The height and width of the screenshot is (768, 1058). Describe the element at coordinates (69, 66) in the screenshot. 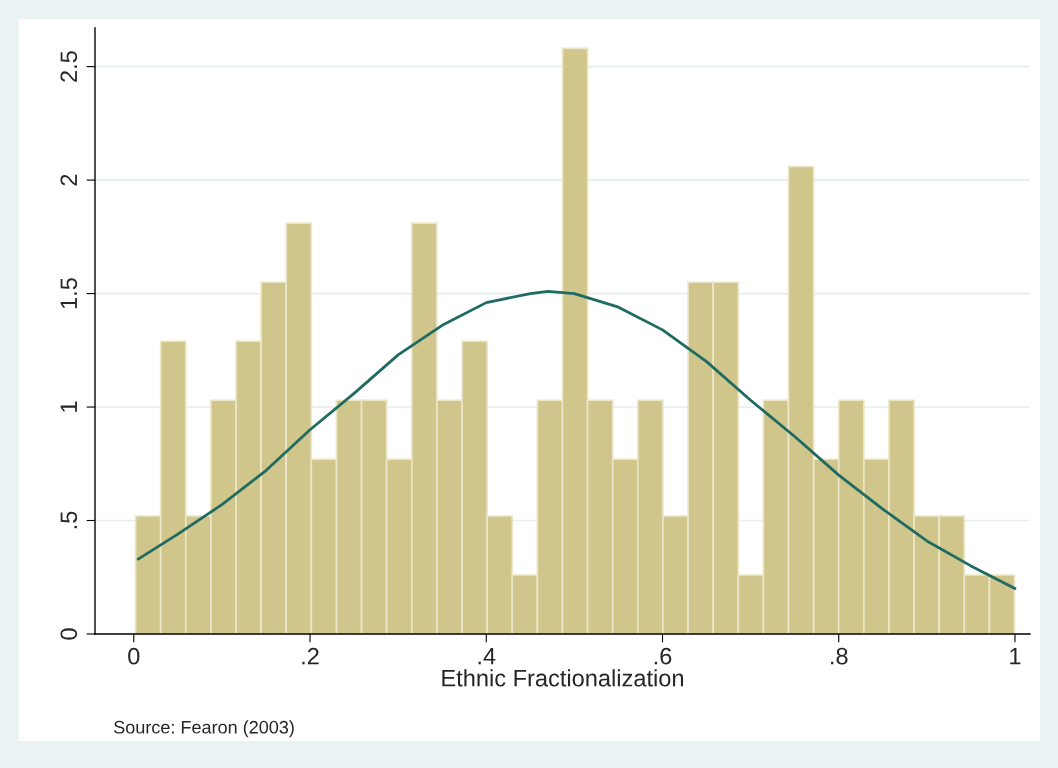

I see `y-tick-label: 2.5` at that location.